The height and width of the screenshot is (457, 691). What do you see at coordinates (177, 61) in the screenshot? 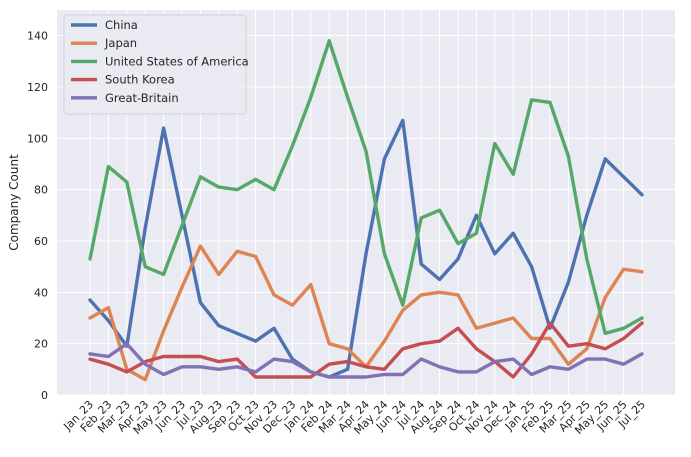
I see `legend-label: United States of America` at bounding box center [177, 61].